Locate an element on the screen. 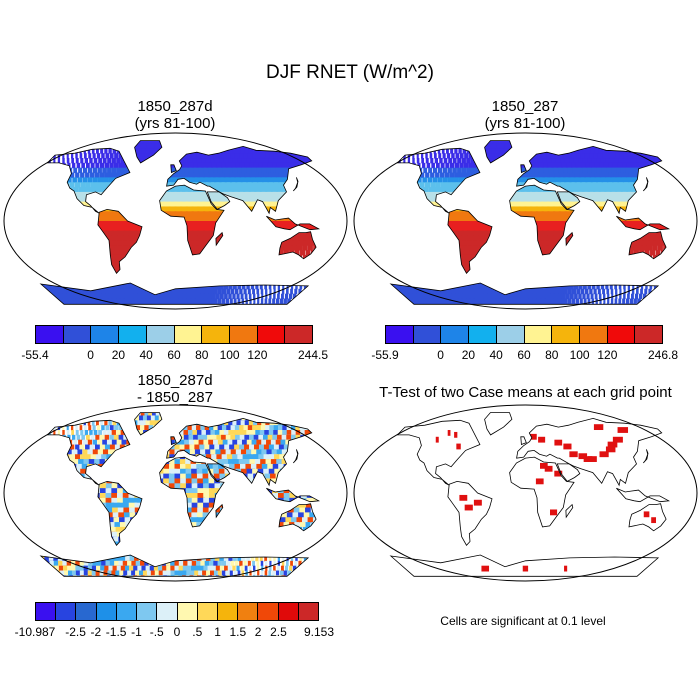  significant-cells is located at coordinates (546, 498).